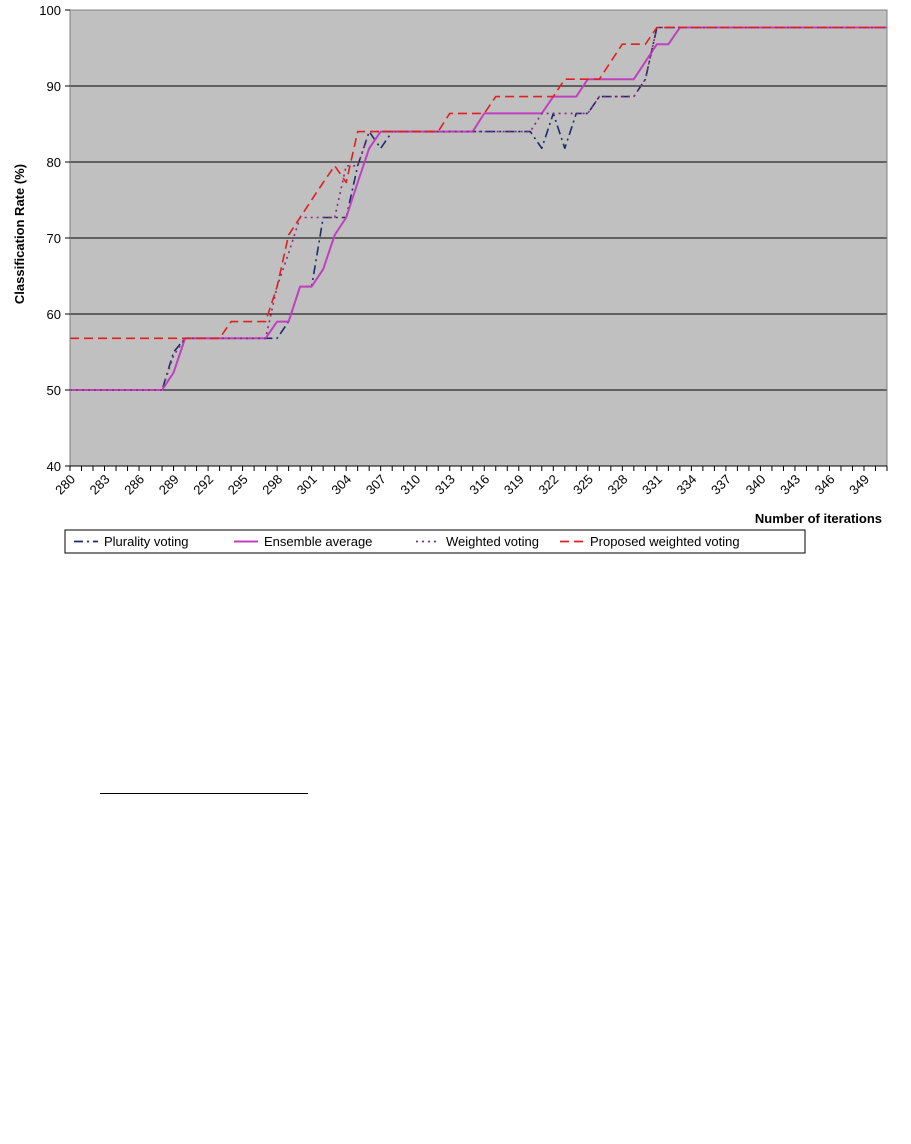  I want to click on x-tick-label: 289, so click(169, 485).